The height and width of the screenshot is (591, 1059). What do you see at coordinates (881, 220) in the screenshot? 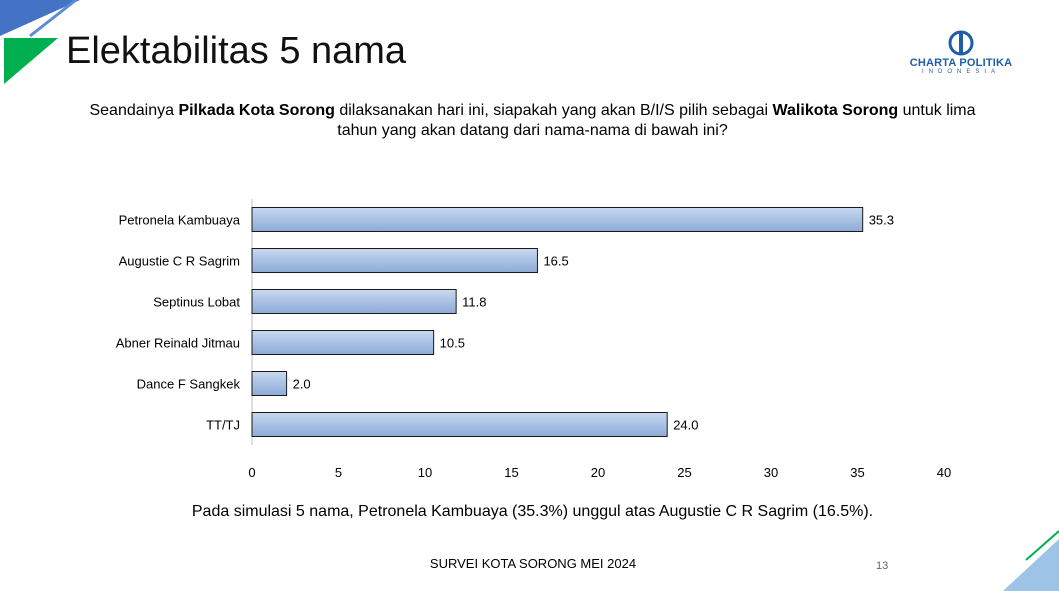
I see `data-label: 35.3` at bounding box center [881, 220].